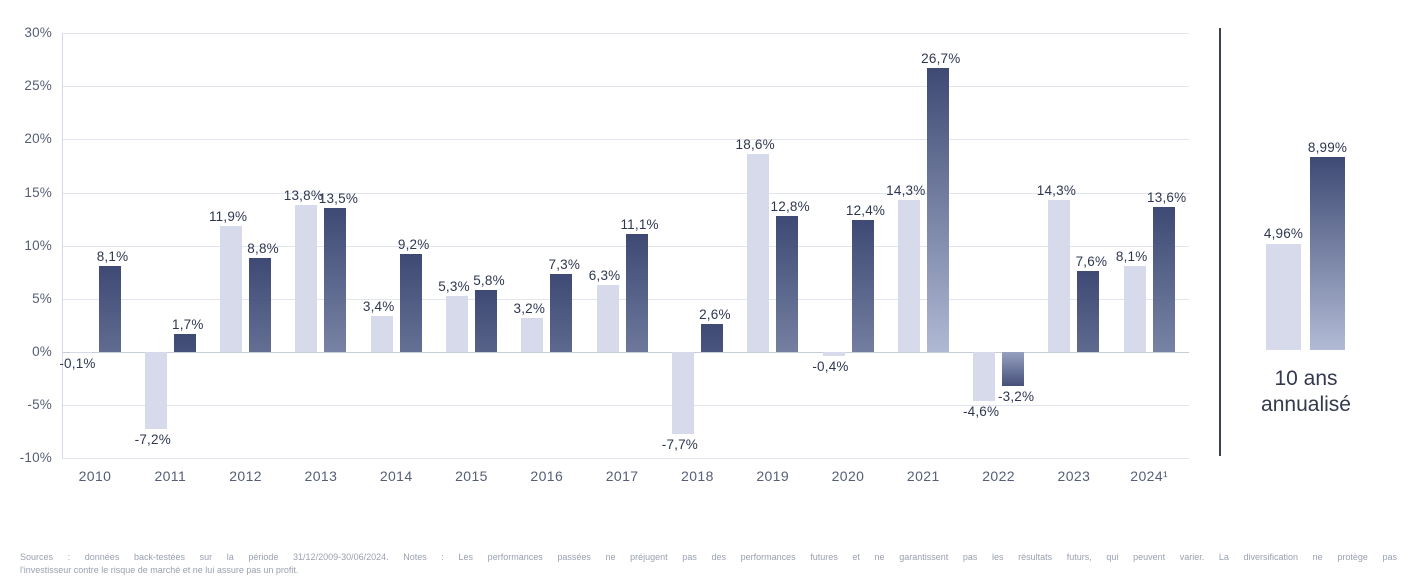 This screenshot has width=1417, height=582. Describe the element at coordinates (413, 245) in the screenshot. I see `data-label: 9,2%` at that location.